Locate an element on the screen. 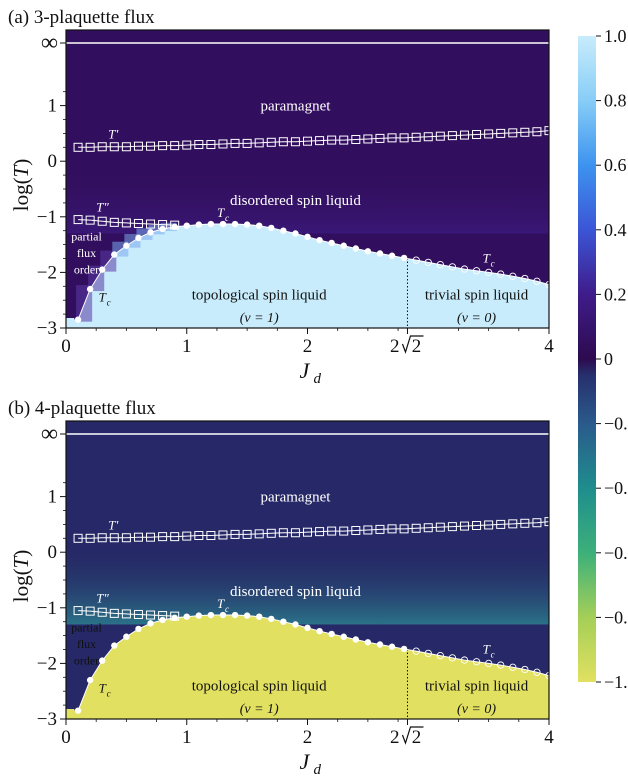  partial-flux-step is located at coordinates (156, 230).